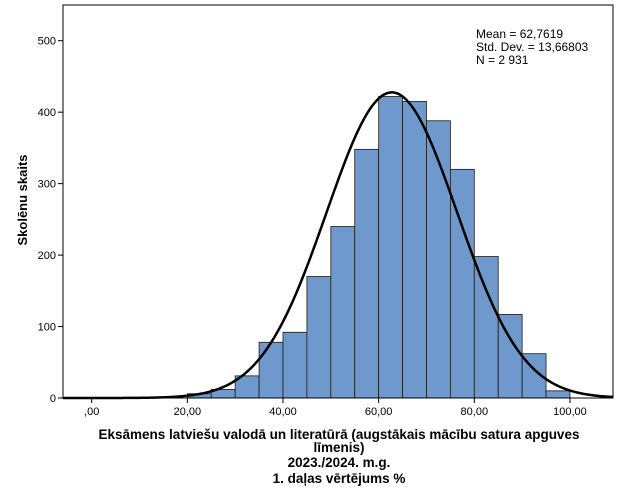 This screenshot has width=625, height=500. Describe the element at coordinates (339, 478) in the screenshot. I see `x-axis-label-line-4: 1. daļas vērtējums %` at that location.